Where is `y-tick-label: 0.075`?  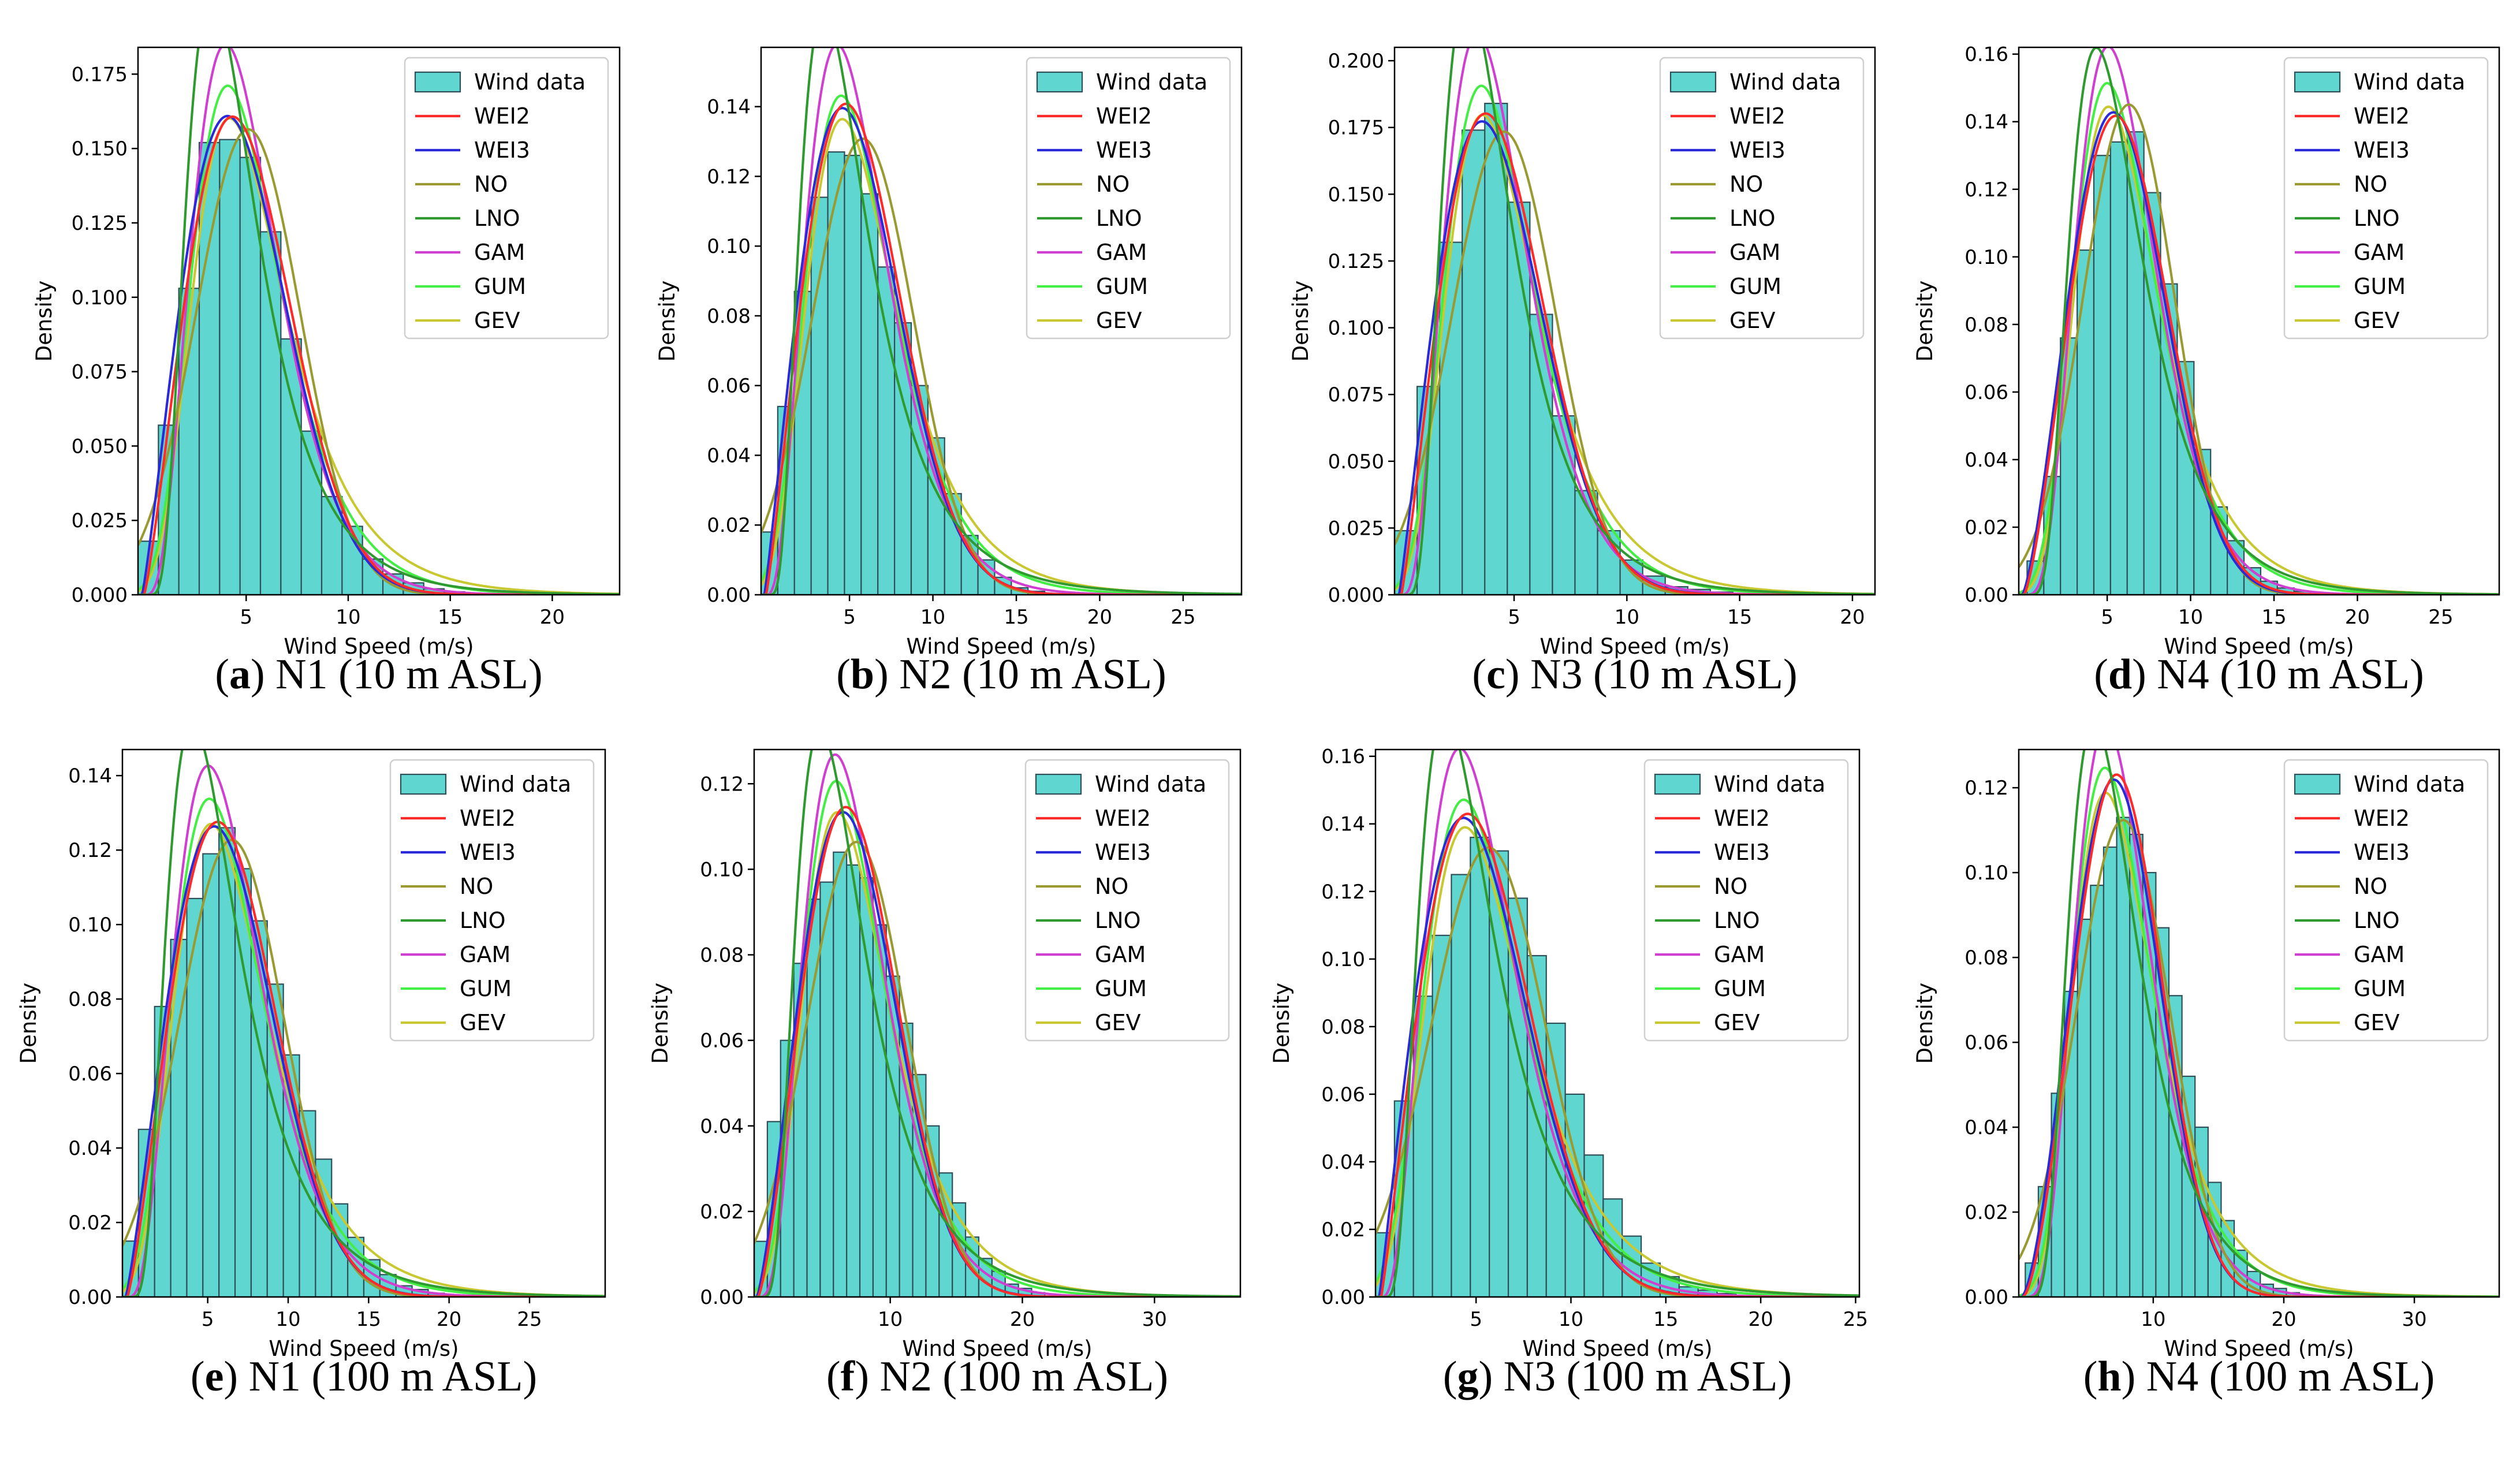 y-tick-label: 0.075 is located at coordinates (100, 372).